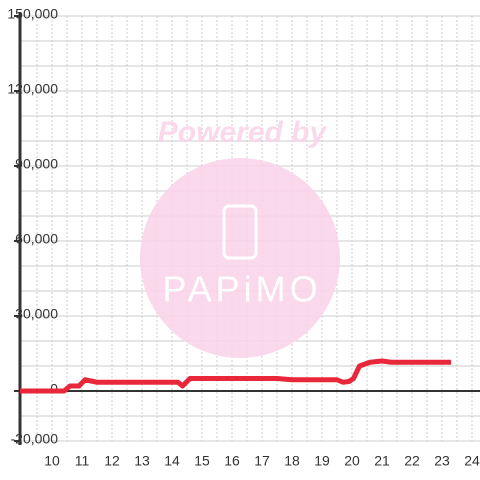 The width and height of the screenshot is (480, 480). Describe the element at coordinates (36, 239) in the screenshot. I see `y-tick-label: 60,000` at that location.